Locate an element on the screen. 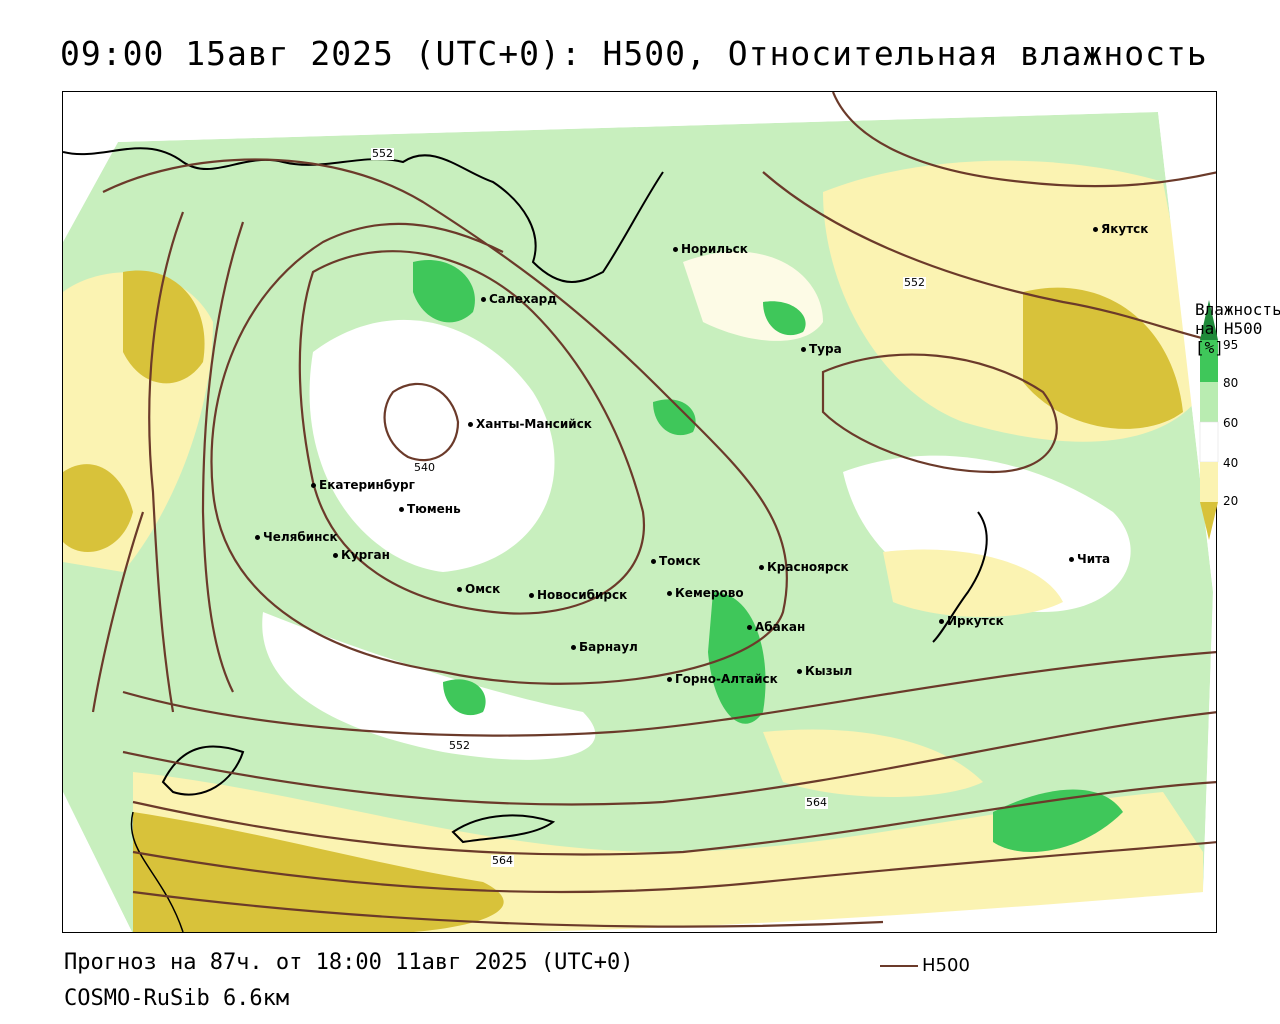 Image resolution: width=1280 pixels, height=1024 pixels. city-krasnoyarsk: Красноярск is located at coordinates (804, 567).